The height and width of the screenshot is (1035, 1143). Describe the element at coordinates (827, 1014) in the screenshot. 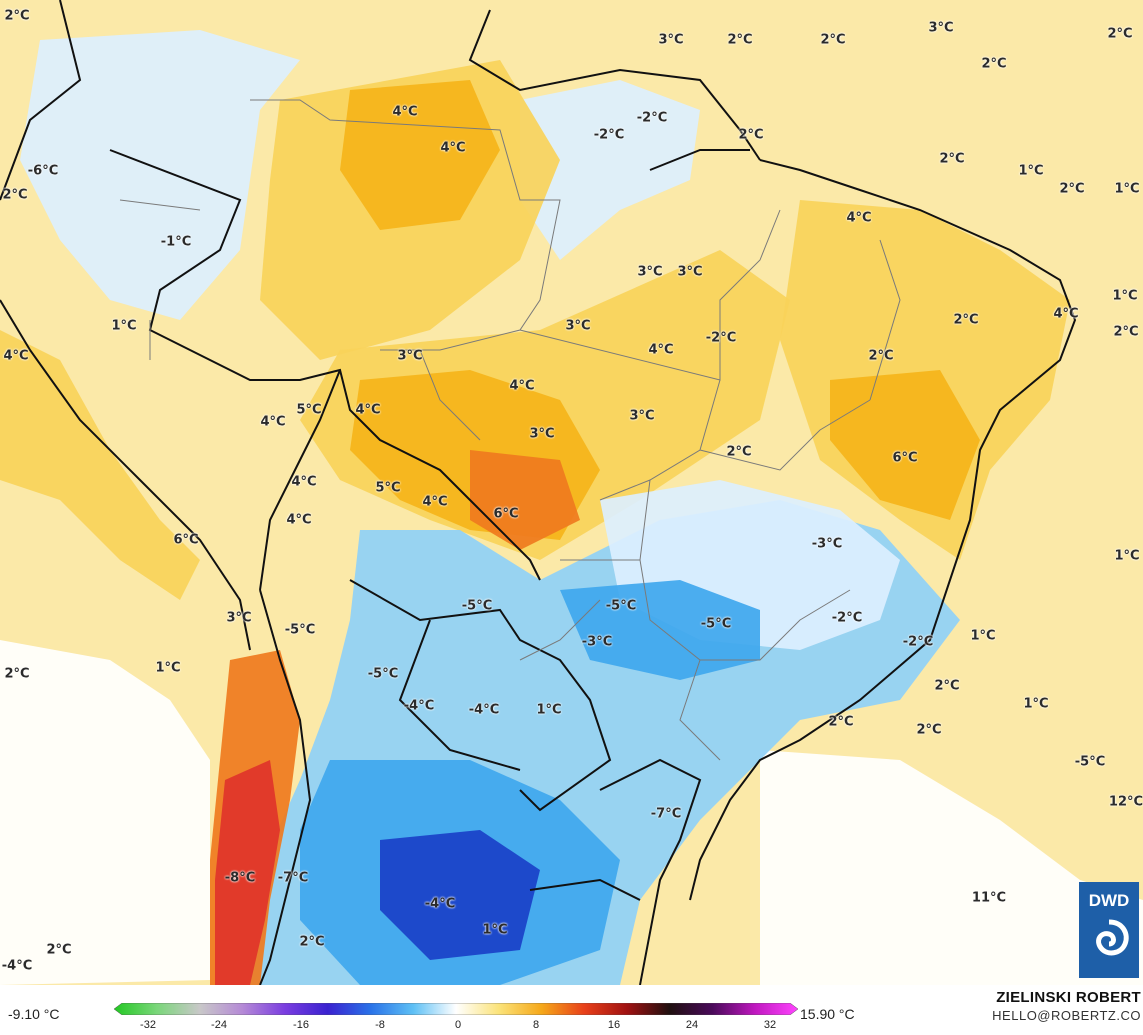

I see `max-temp-label: 15.90 °C` at that location.